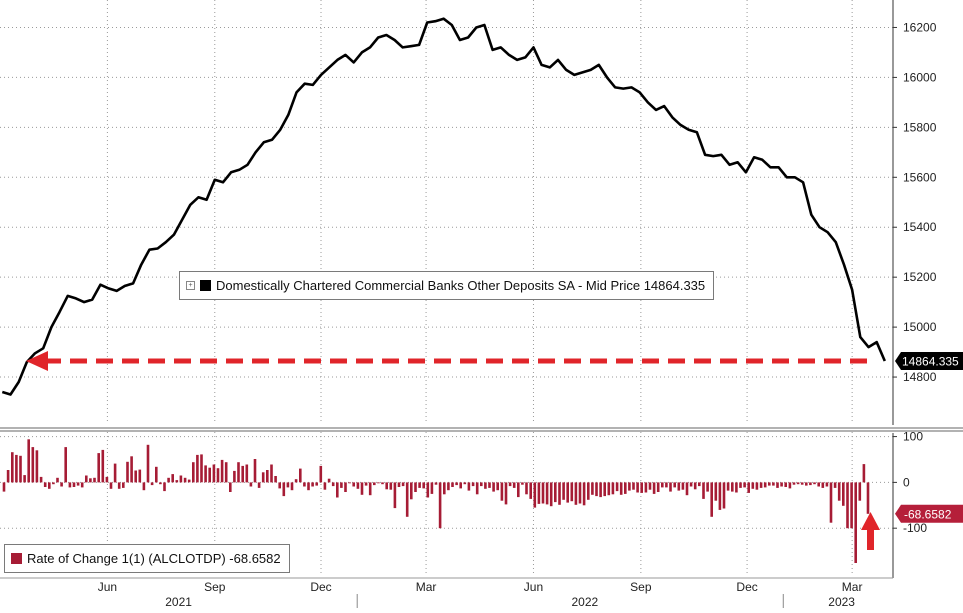  What do you see at coordinates (107, 587) in the screenshot?
I see `month-tick-label: Jun` at bounding box center [107, 587].